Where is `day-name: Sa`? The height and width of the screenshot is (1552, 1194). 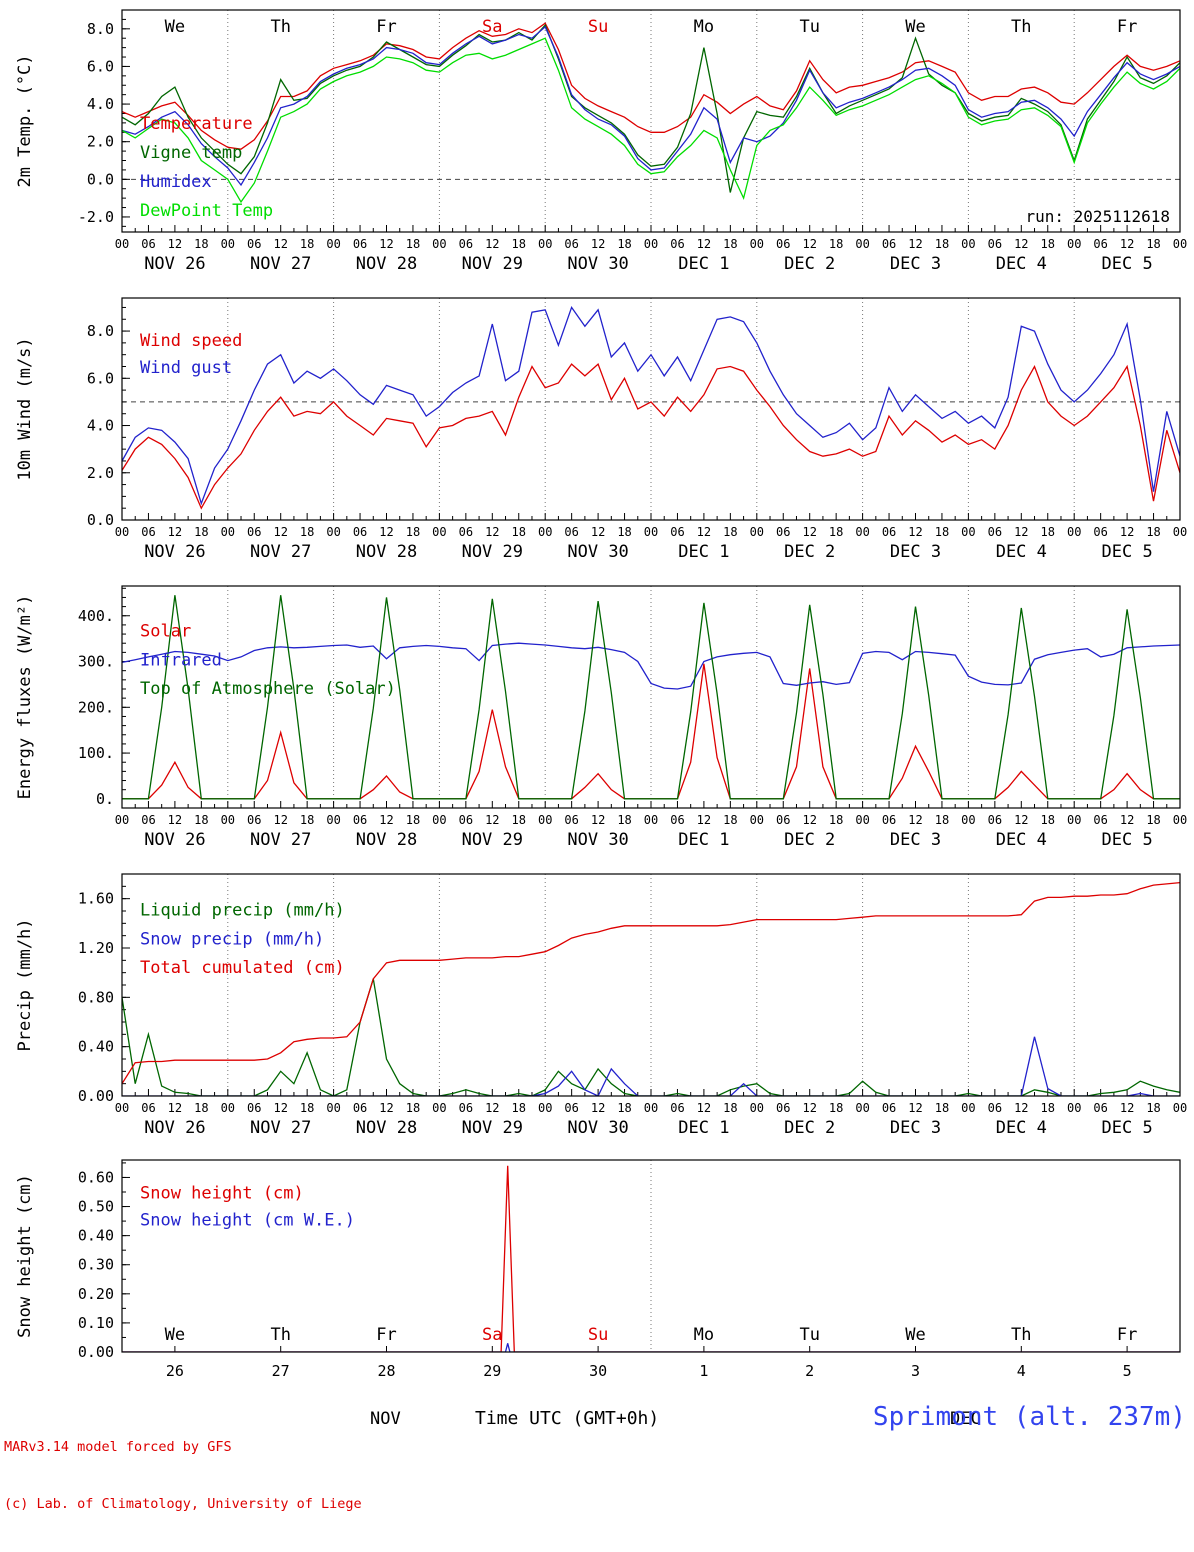 day-name: Sa is located at coordinates (492, 1335).